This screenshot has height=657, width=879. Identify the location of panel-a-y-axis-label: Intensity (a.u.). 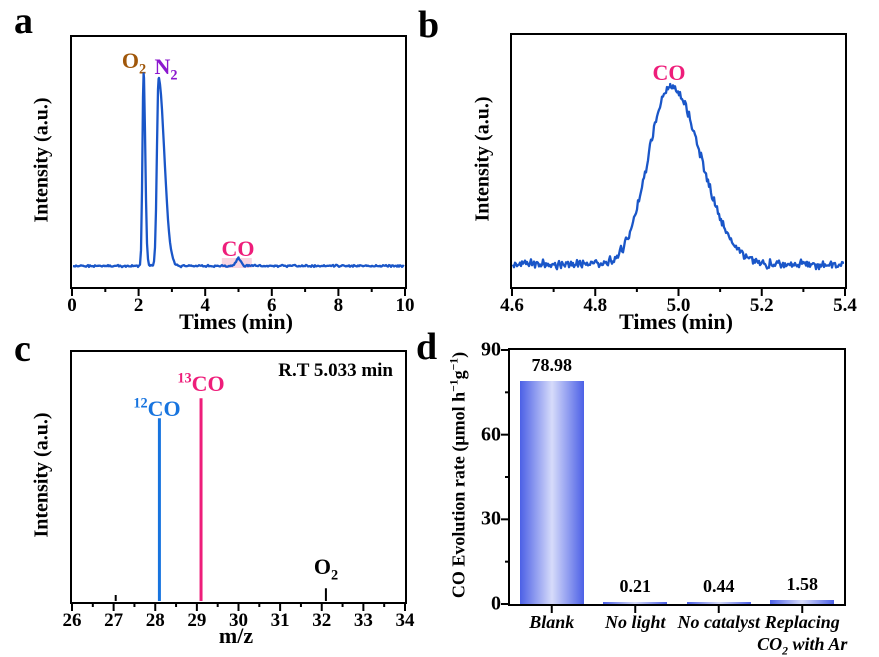
(41, 160).